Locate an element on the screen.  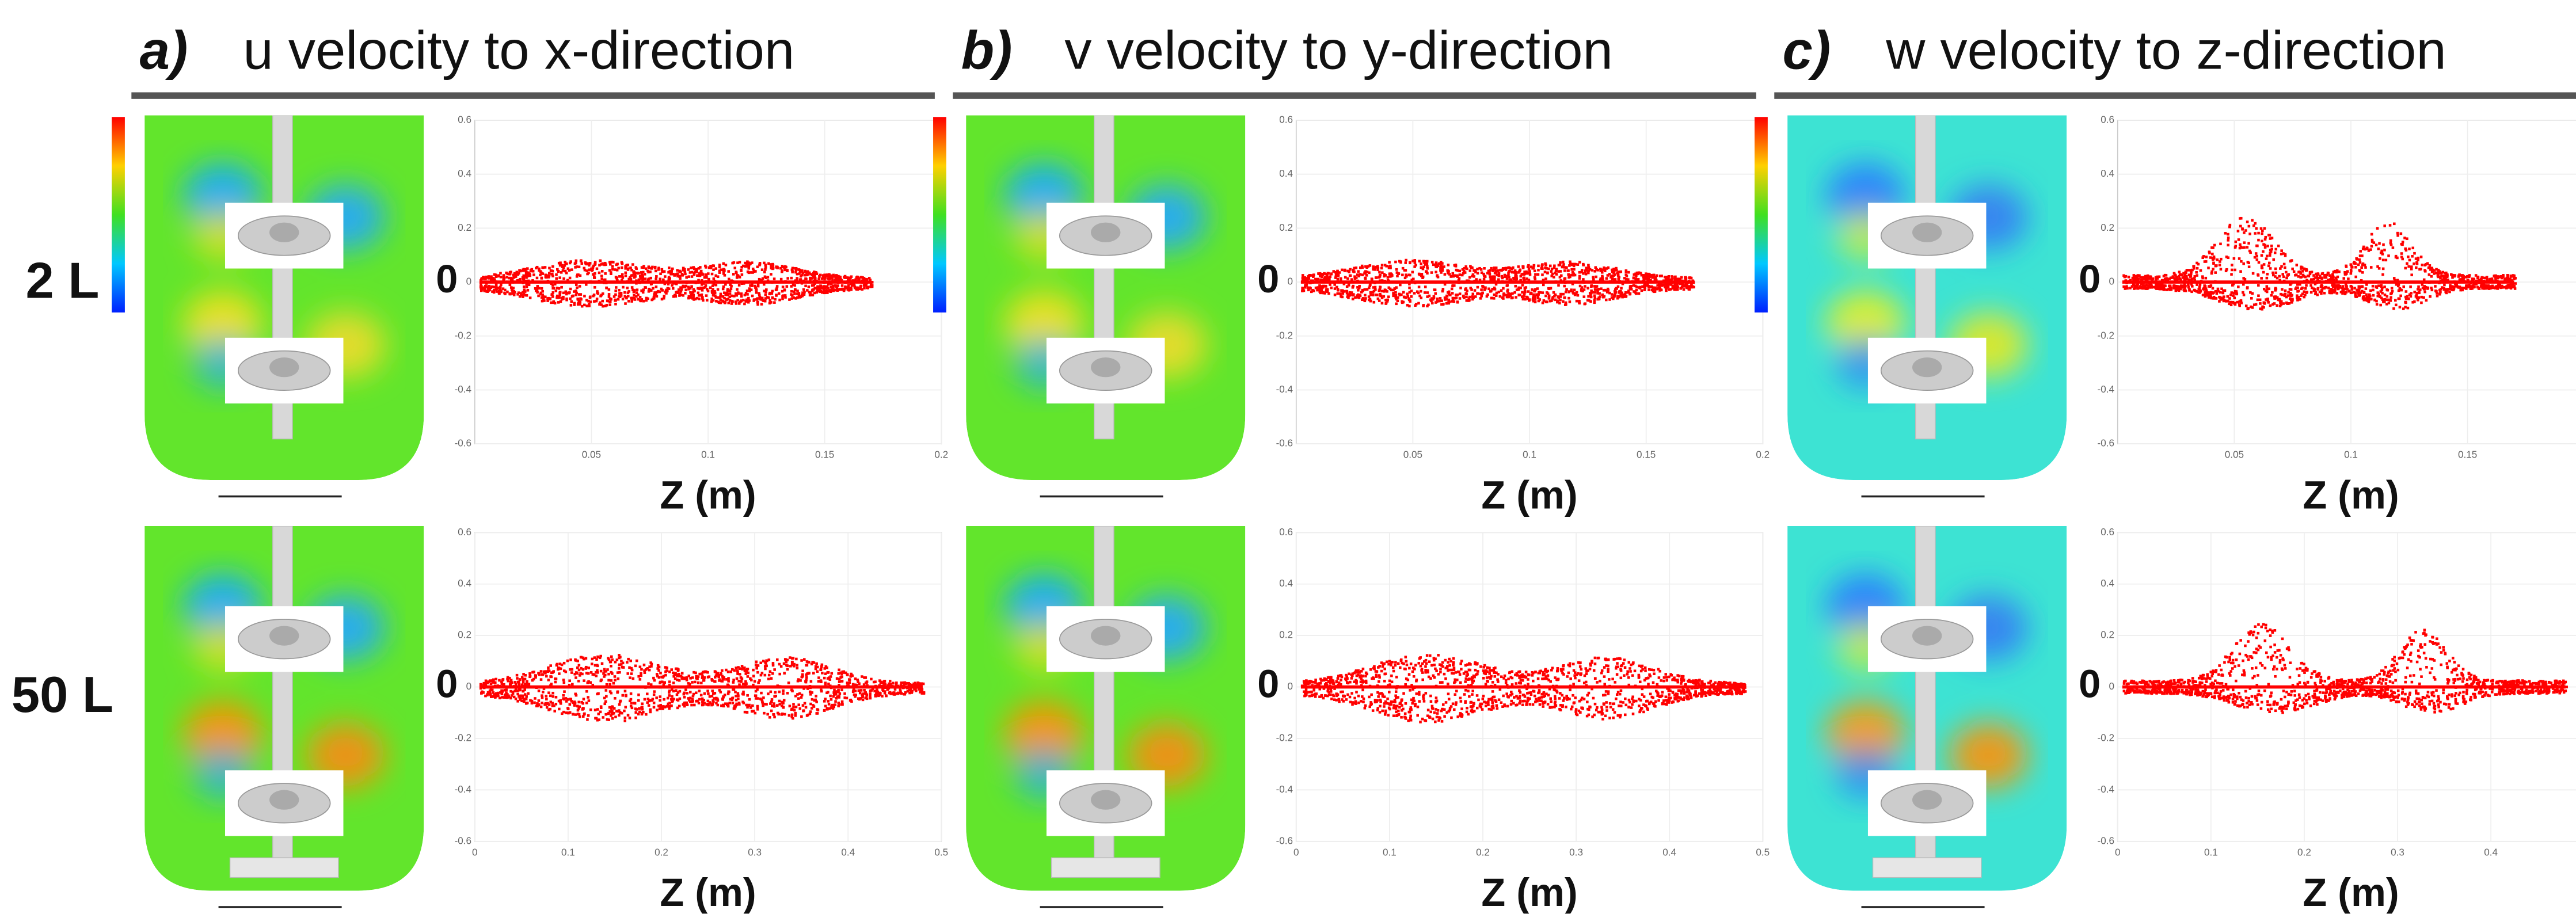
x-tick-label: 0.3 is located at coordinates (1576, 852).